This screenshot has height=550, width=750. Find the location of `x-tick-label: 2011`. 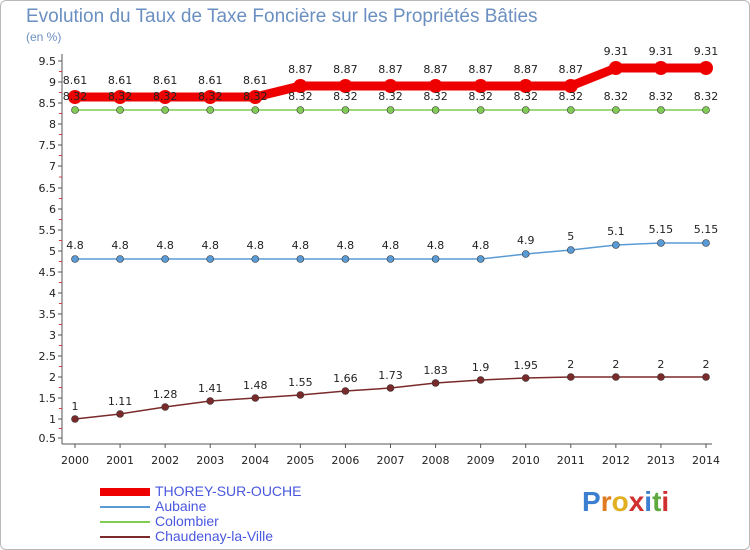

x-tick-label: 2011 is located at coordinates (571, 460).